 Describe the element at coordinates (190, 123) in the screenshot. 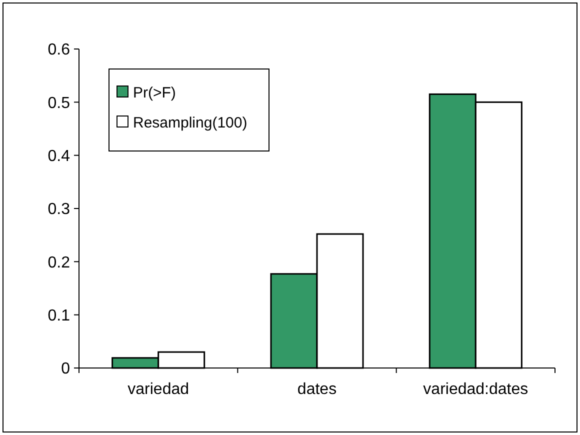

I see `legend-label: Resampling(100)` at that location.